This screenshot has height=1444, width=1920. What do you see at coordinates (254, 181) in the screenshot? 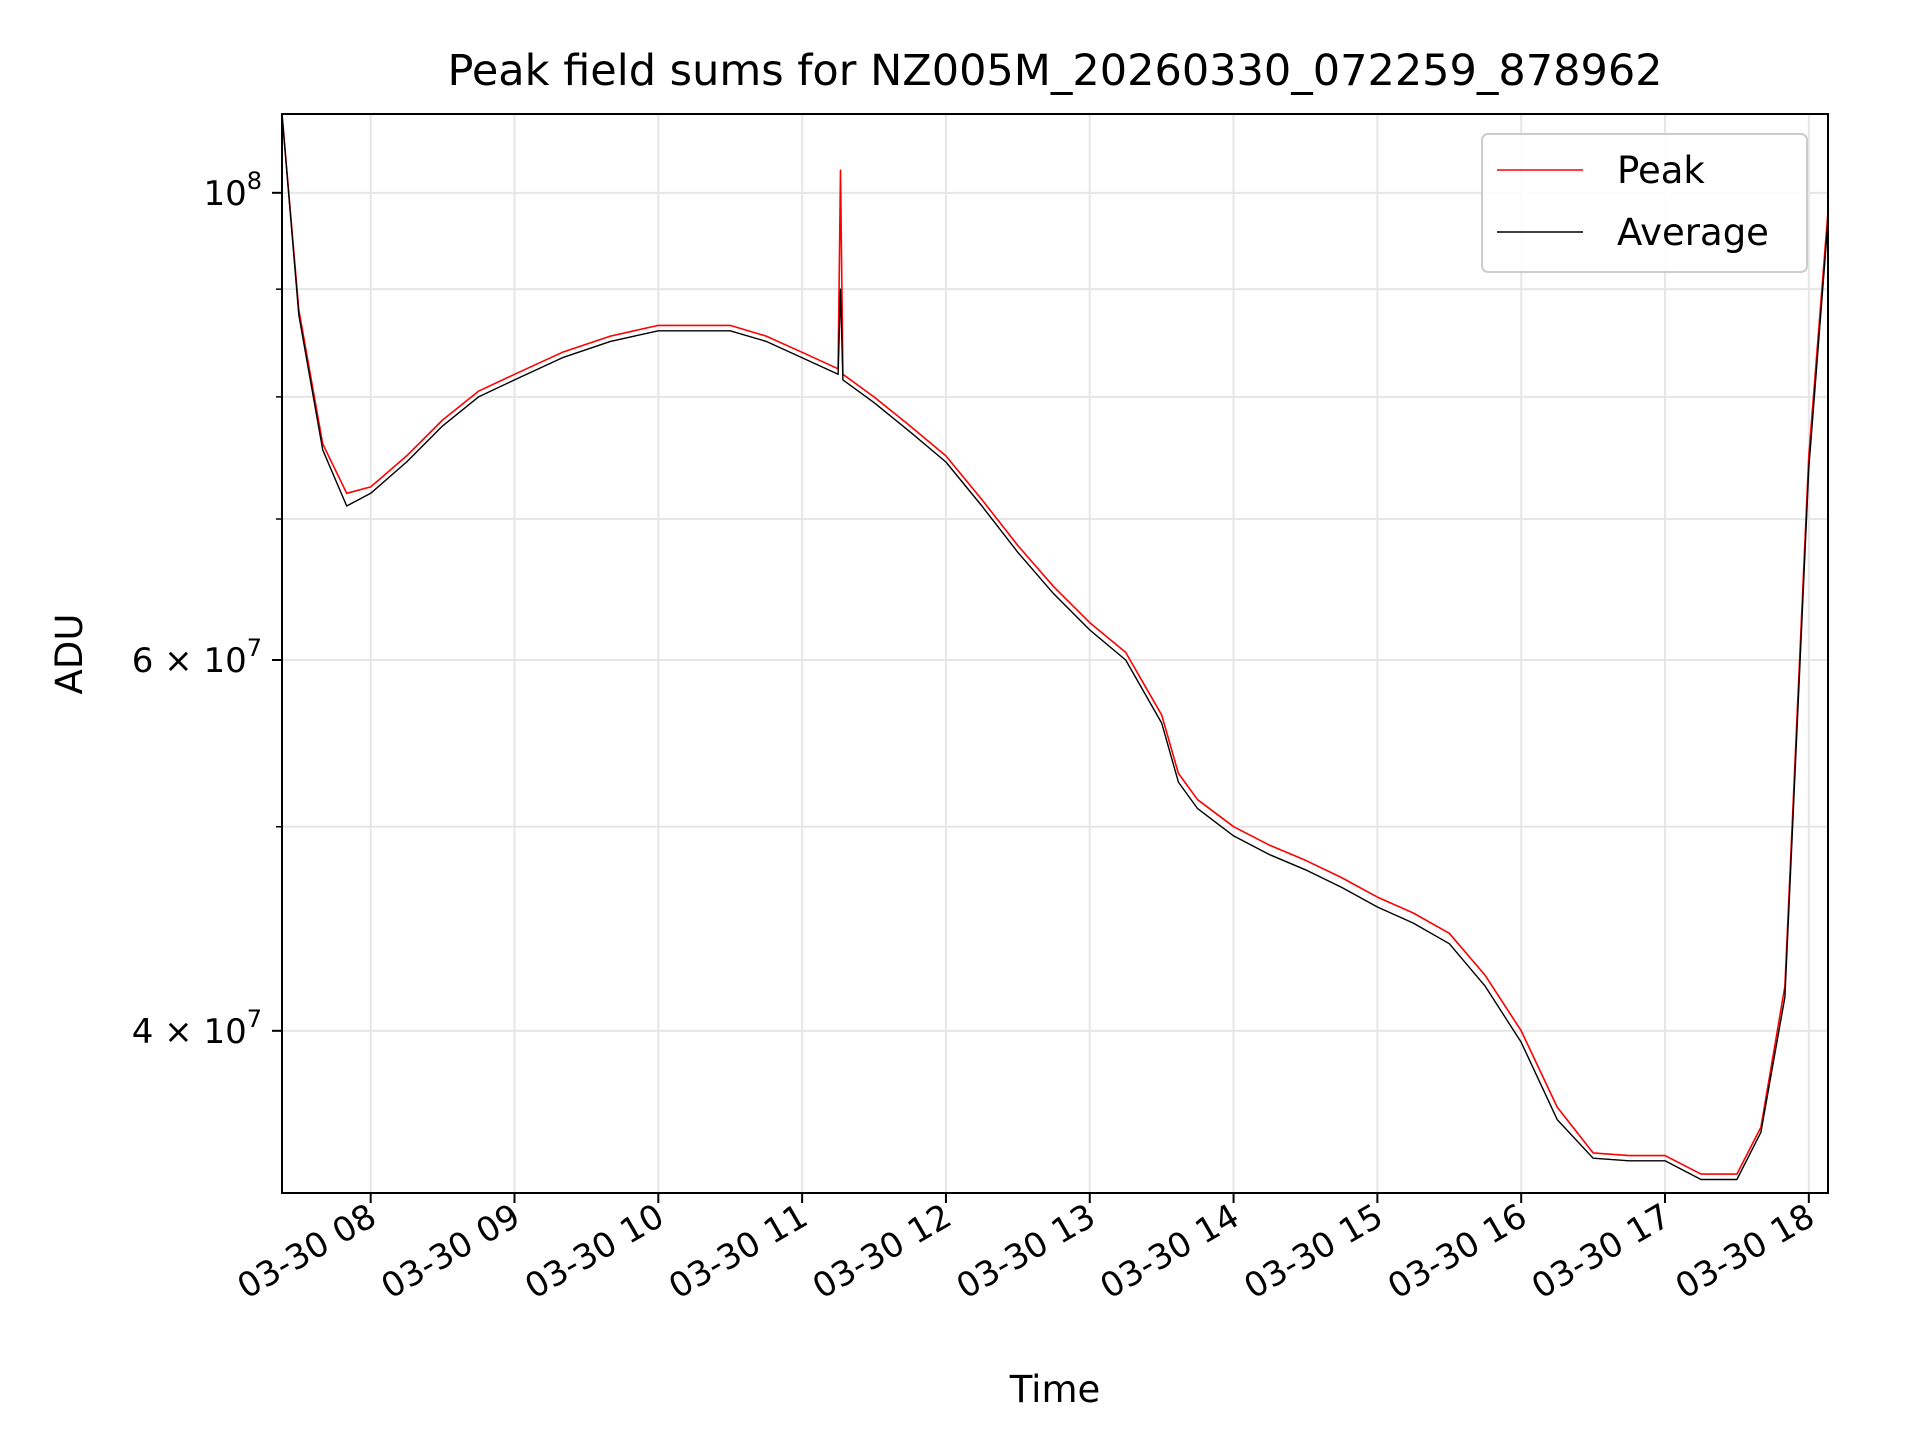
I see `y-tick-exponent: 8` at bounding box center [254, 181].